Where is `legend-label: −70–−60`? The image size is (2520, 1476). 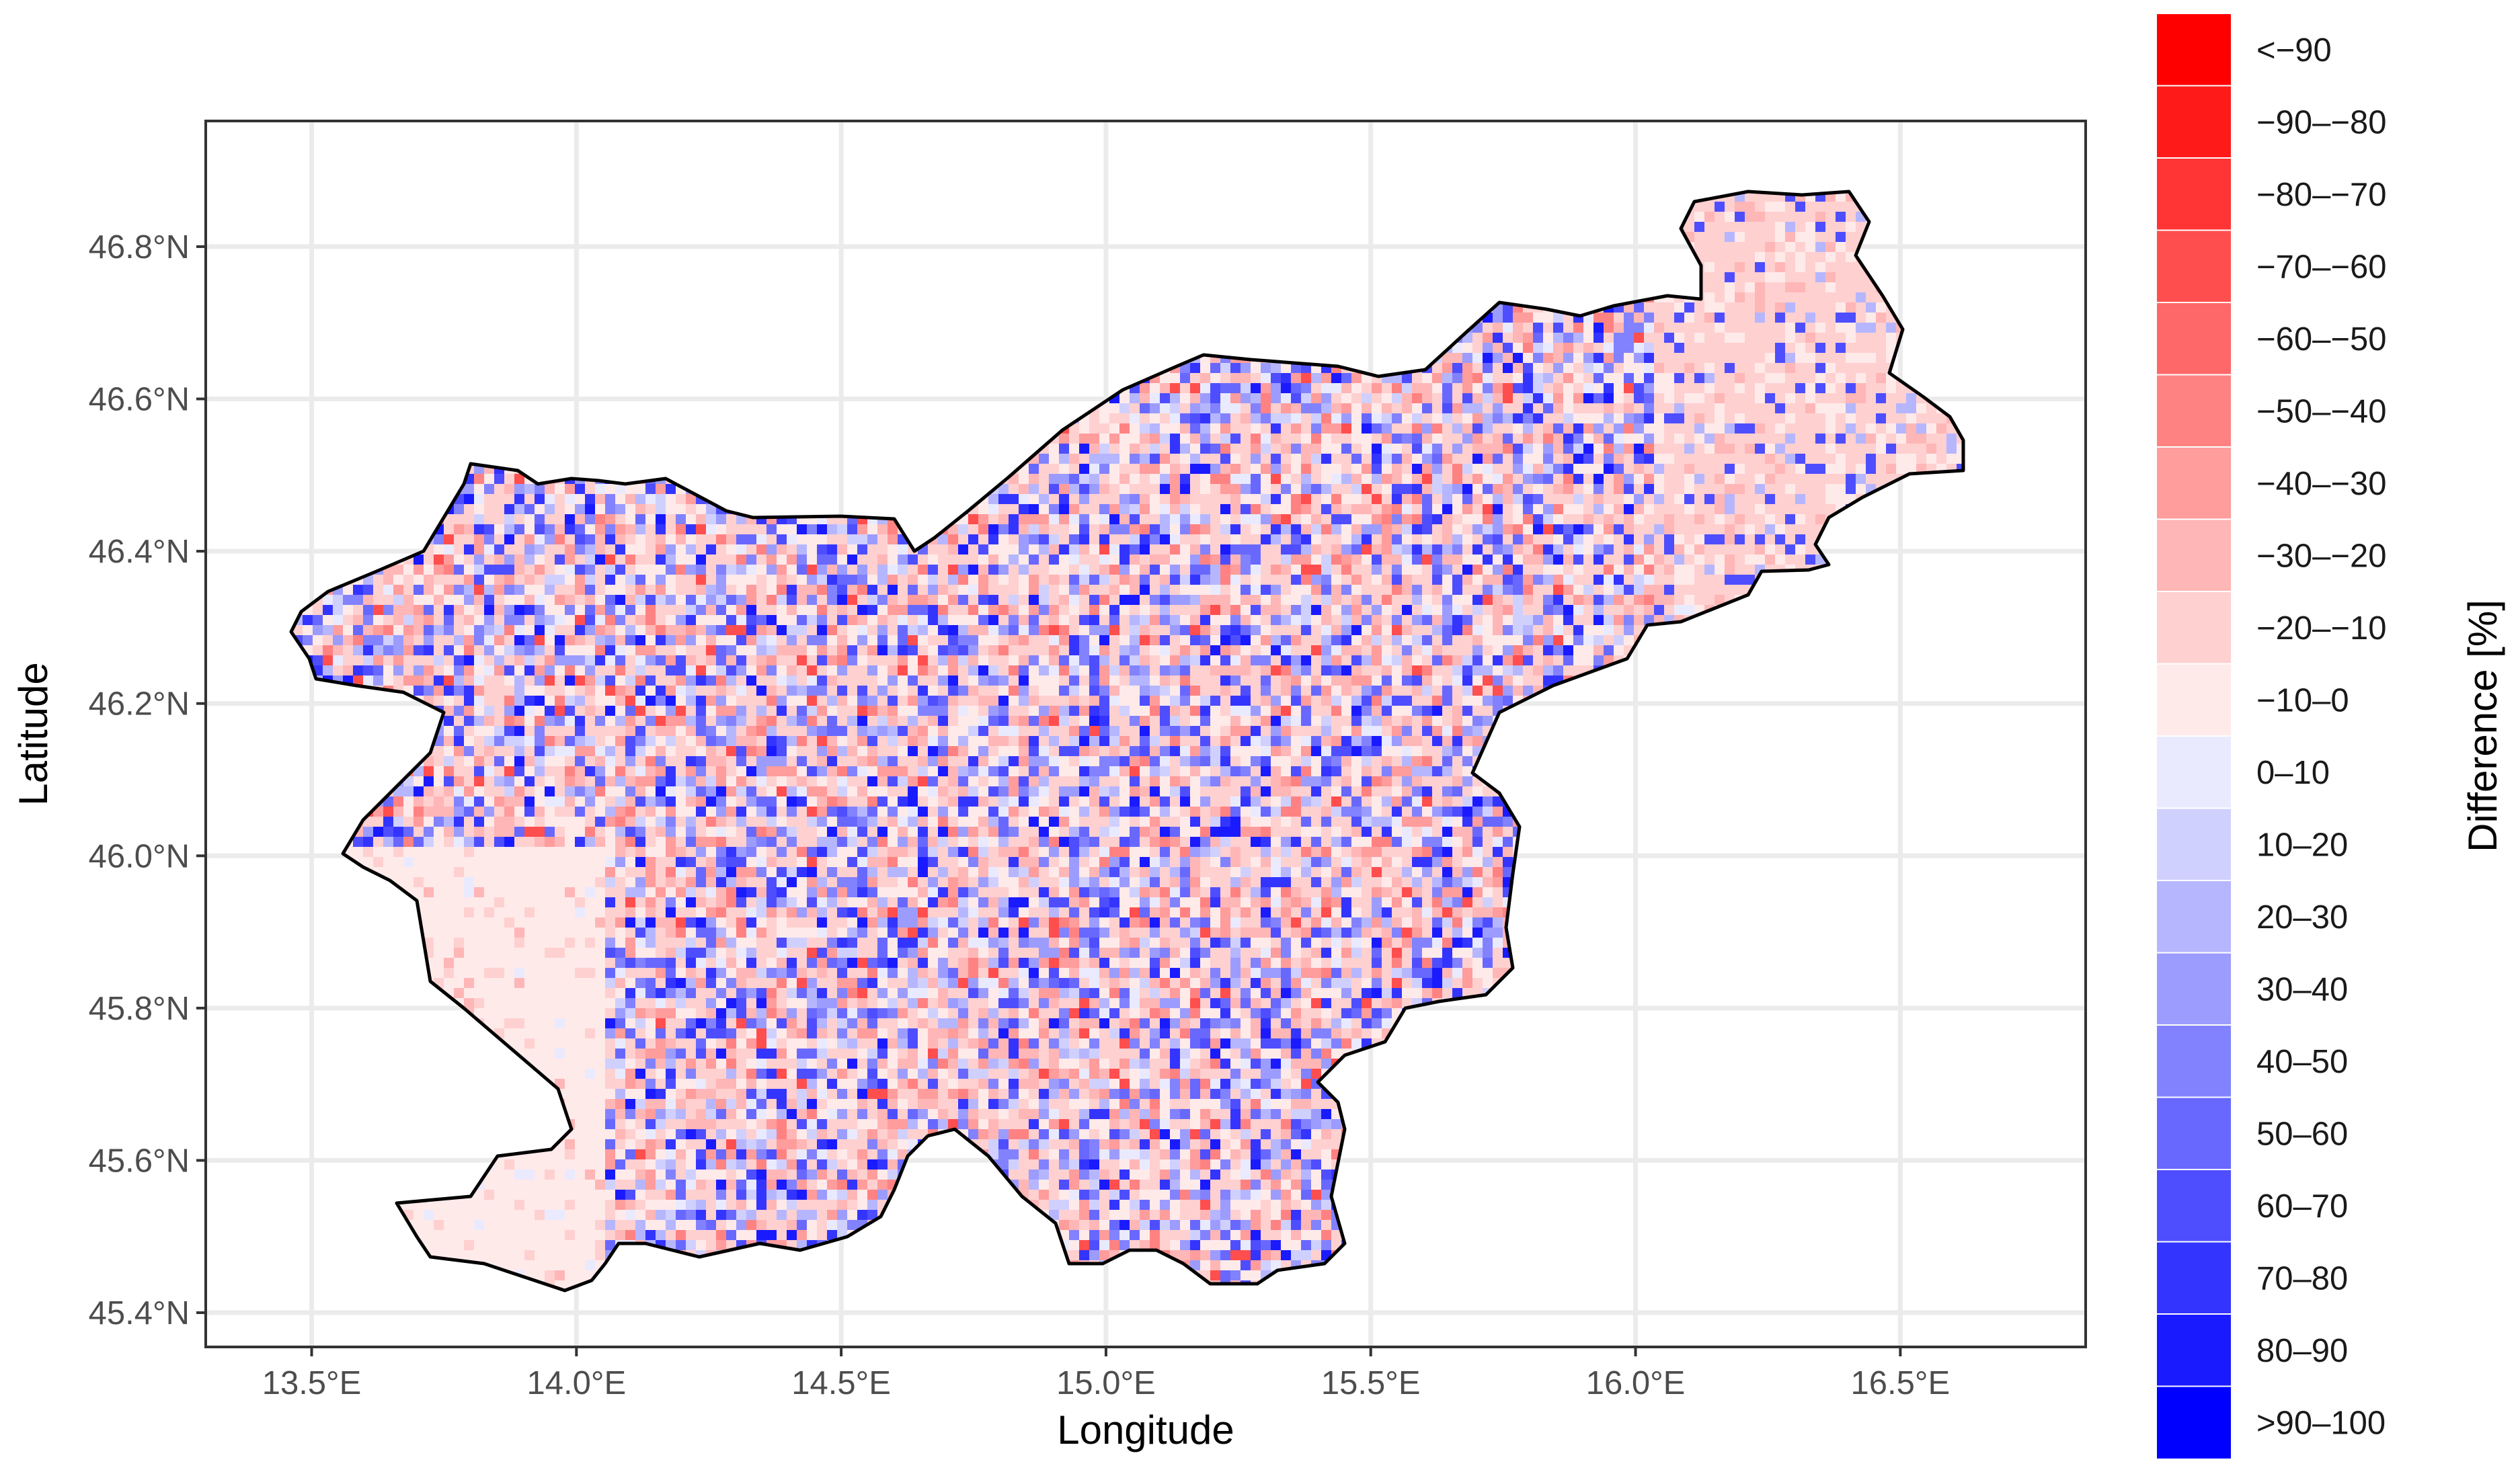 legend-label: −70–−60 is located at coordinates (2321, 267).